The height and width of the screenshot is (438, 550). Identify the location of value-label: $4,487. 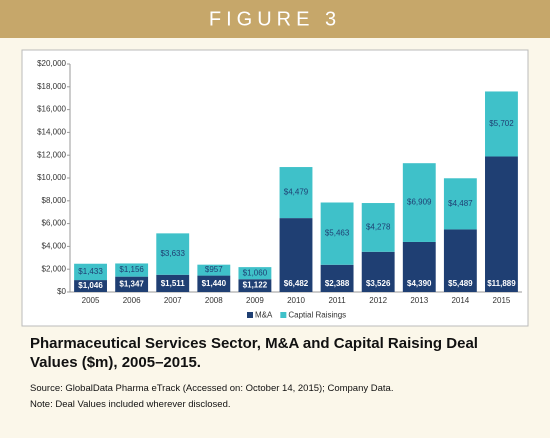
(460, 203).